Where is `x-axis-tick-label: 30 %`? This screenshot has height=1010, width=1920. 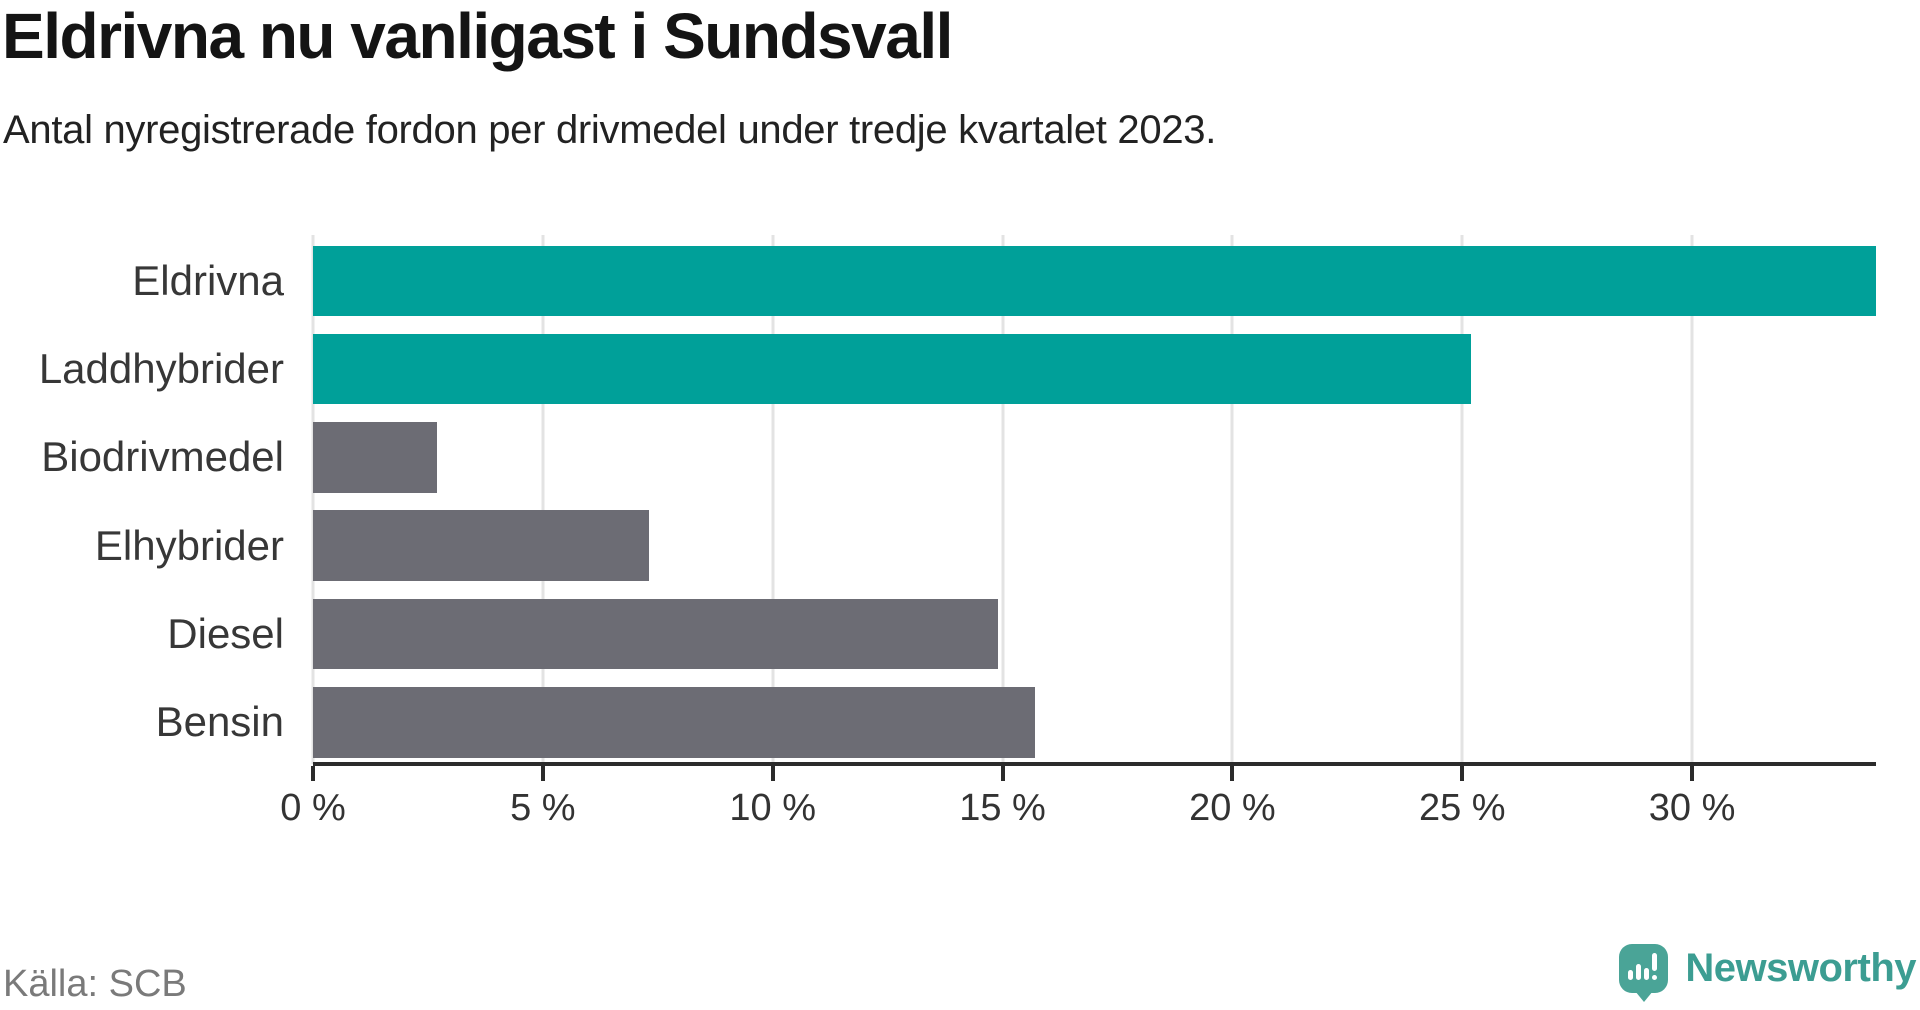 x-axis-tick-label: 30 % is located at coordinates (1692, 808).